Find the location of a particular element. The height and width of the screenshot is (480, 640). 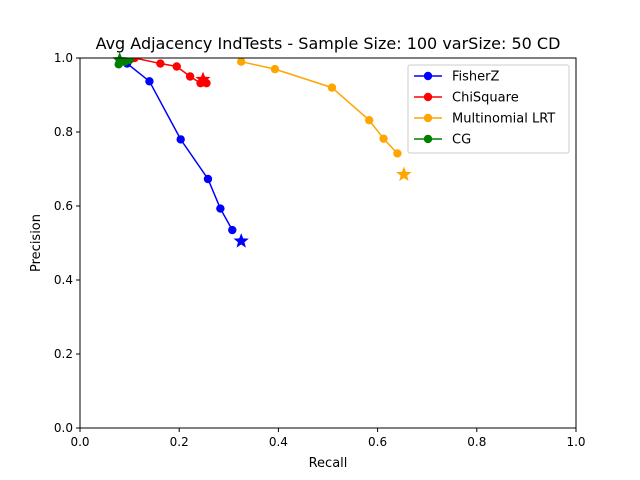

x-tick-label: 0.4 is located at coordinates (278, 442).